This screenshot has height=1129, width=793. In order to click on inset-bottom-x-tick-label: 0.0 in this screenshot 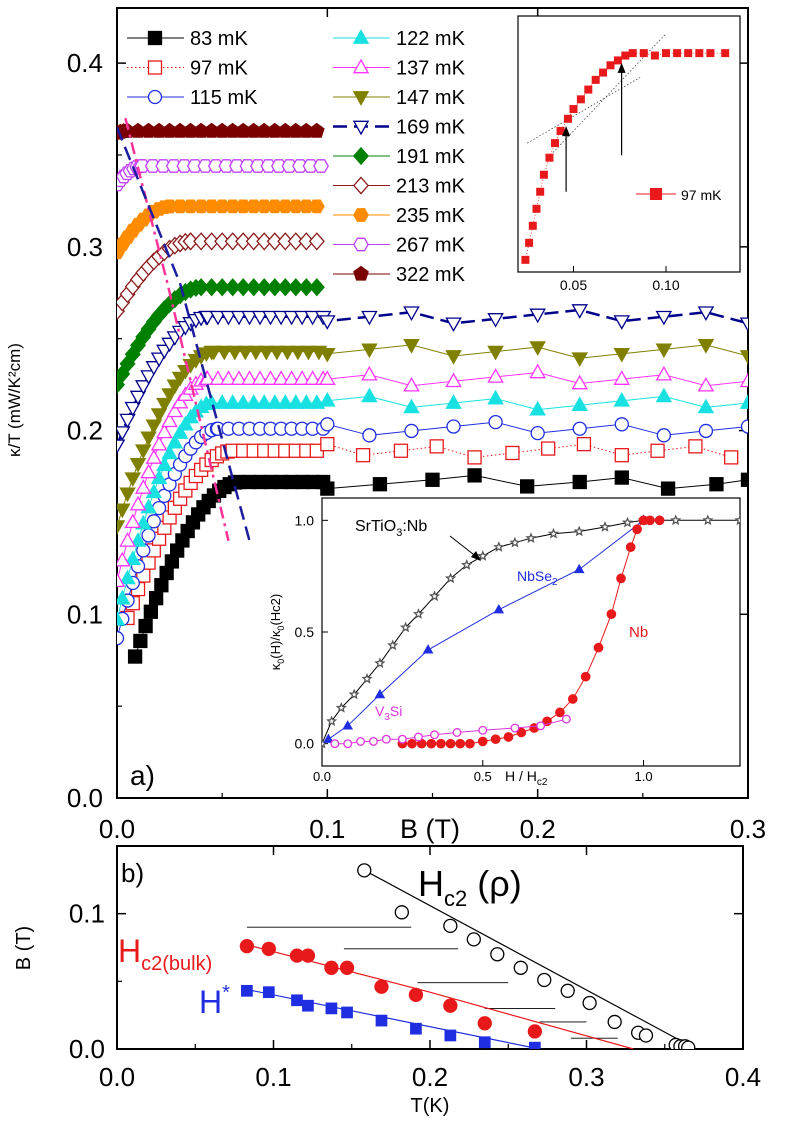, I will do `click(322, 776)`.